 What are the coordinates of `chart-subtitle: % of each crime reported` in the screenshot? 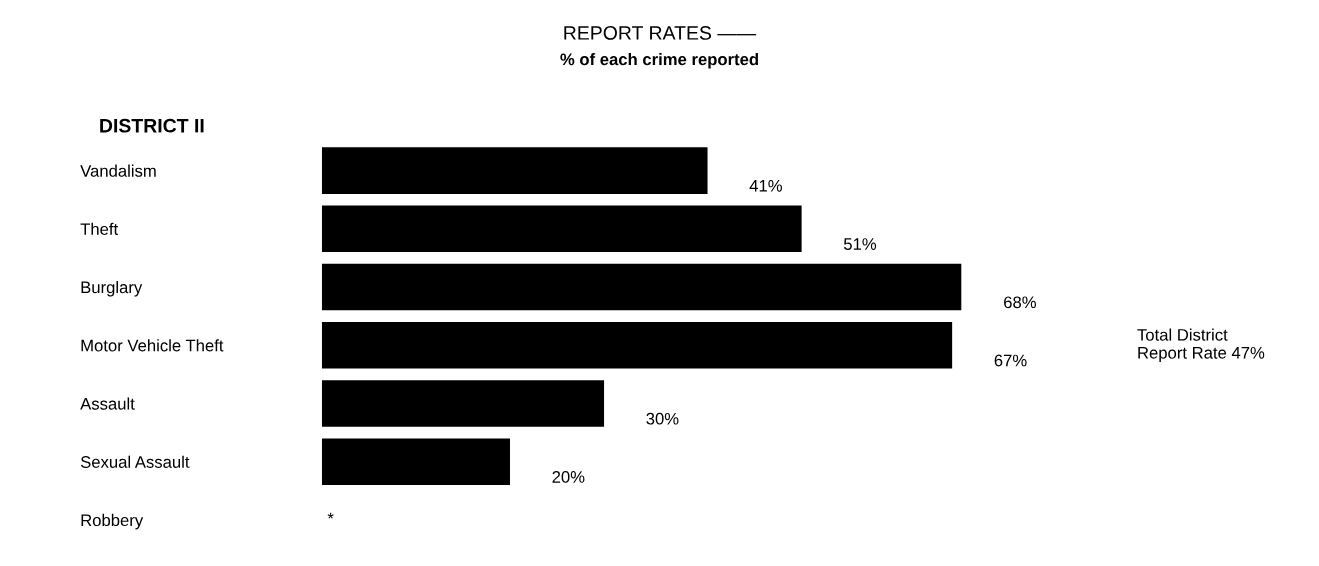 It's located at (659, 61).